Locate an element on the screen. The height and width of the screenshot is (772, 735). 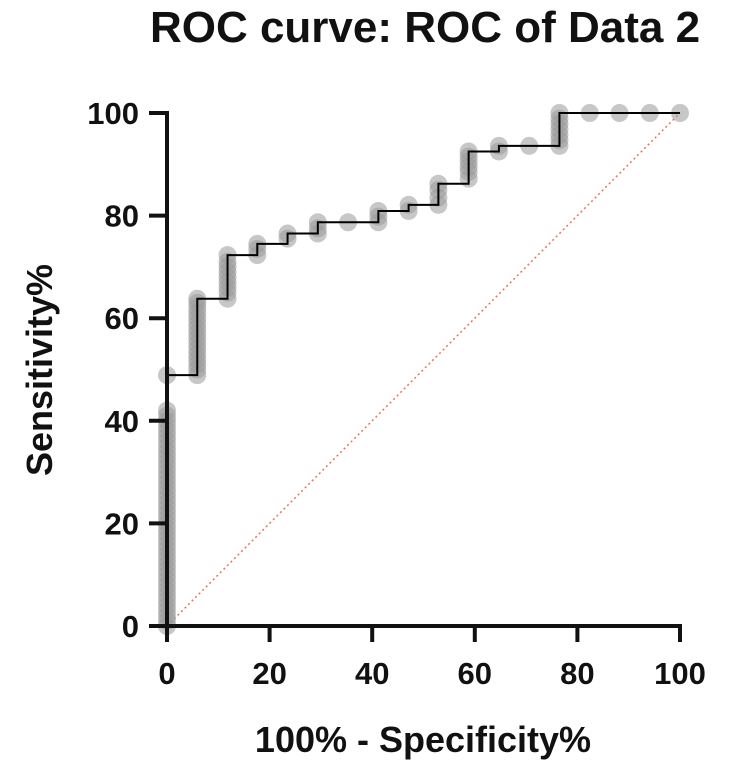
chart-title: ROC curve: ROC of Data 2 is located at coordinates (425, 27).